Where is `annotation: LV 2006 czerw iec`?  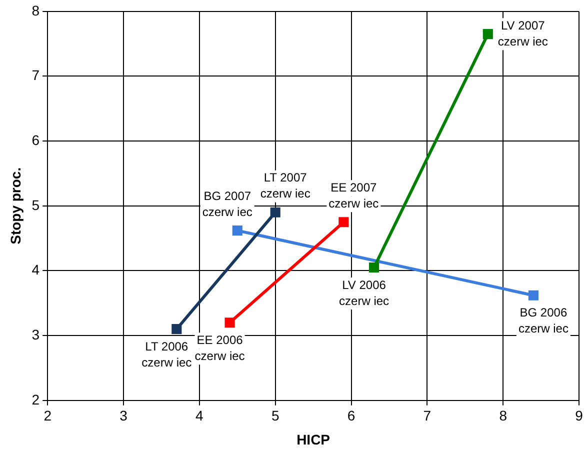
annotation: LV 2006 czerw iec is located at coordinates (364, 293).